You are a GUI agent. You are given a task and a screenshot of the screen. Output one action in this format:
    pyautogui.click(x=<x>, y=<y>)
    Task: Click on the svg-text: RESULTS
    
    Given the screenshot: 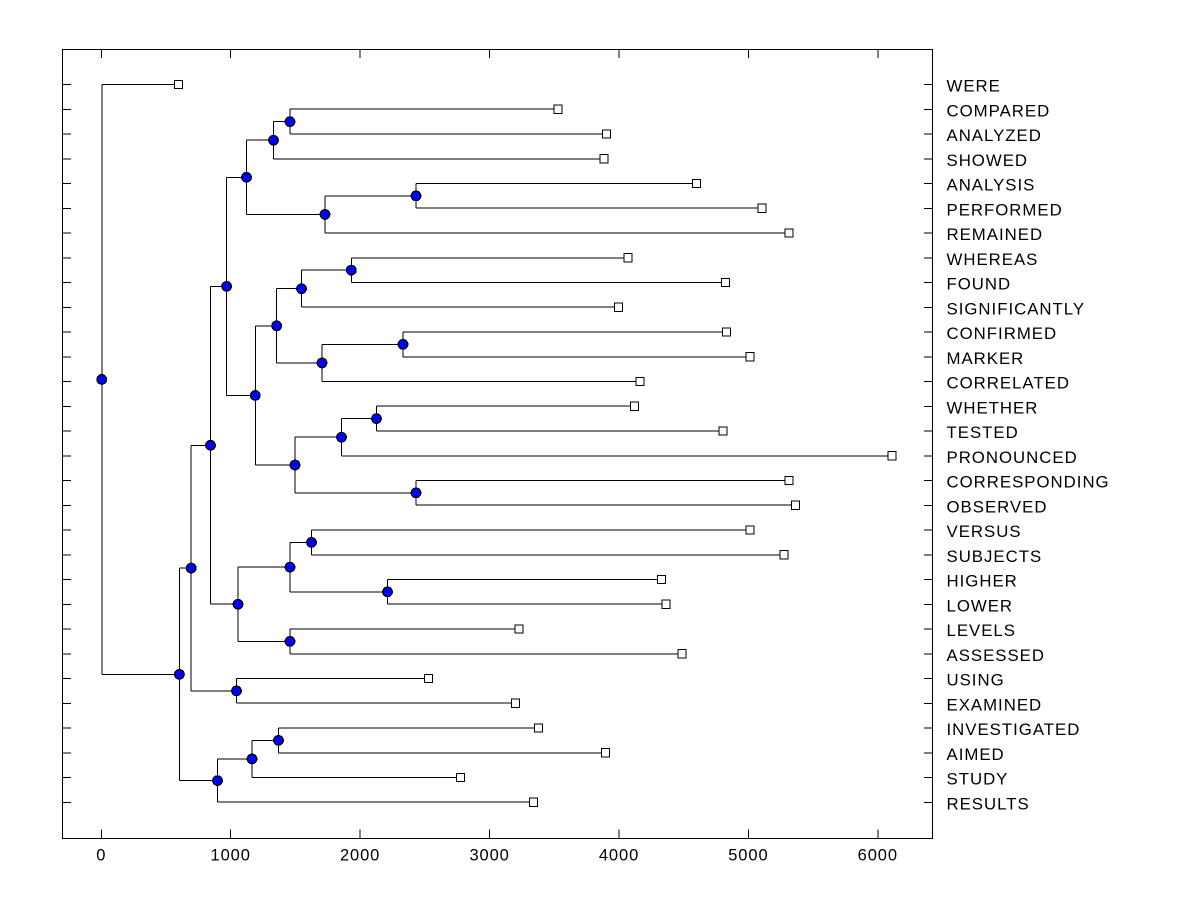 What is the action you would take?
    pyautogui.click(x=988, y=803)
    